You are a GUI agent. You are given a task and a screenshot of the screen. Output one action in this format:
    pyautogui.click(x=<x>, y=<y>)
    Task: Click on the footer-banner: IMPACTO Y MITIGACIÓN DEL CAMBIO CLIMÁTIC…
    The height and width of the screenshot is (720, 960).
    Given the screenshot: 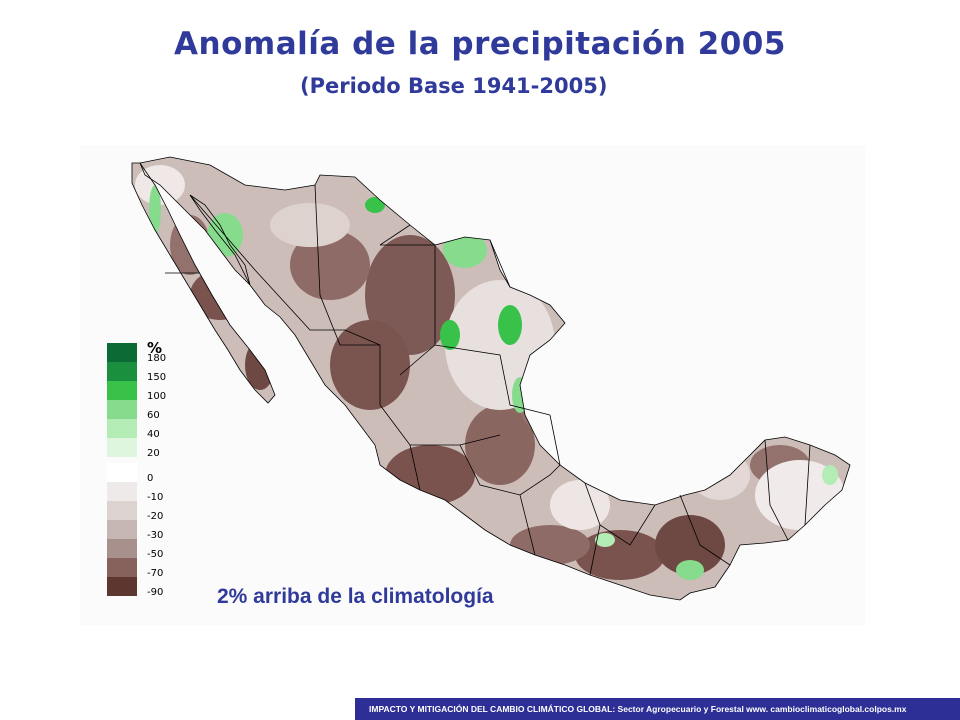 What is the action you would take?
    pyautogui.click(x=657, y=709)
    